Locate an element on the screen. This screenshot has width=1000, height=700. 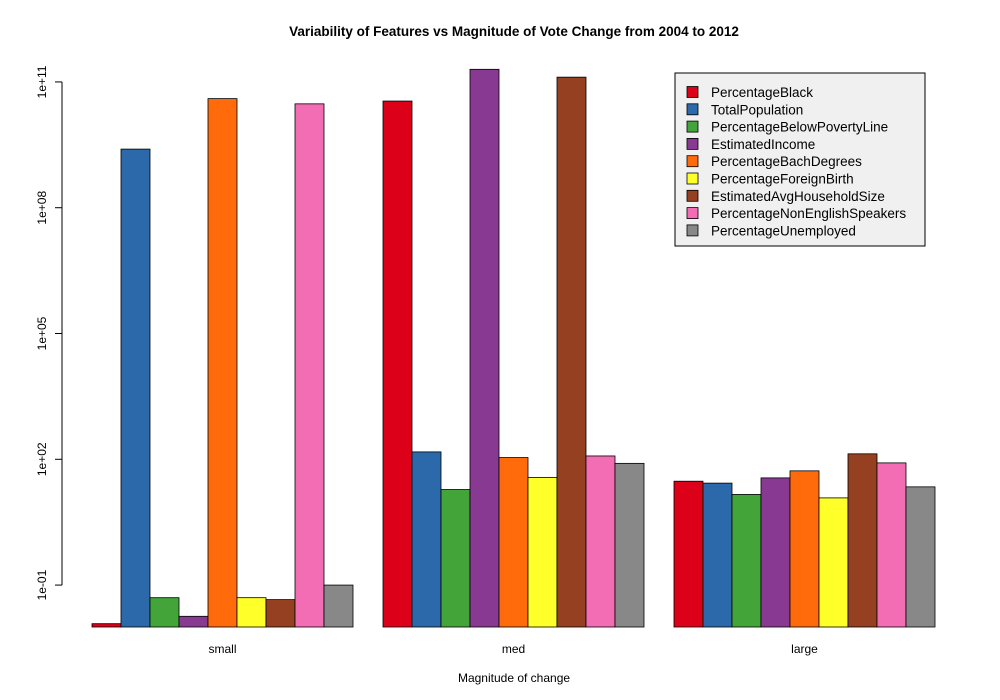
x-tick-label-small: small is located at coordinates (222, 649).